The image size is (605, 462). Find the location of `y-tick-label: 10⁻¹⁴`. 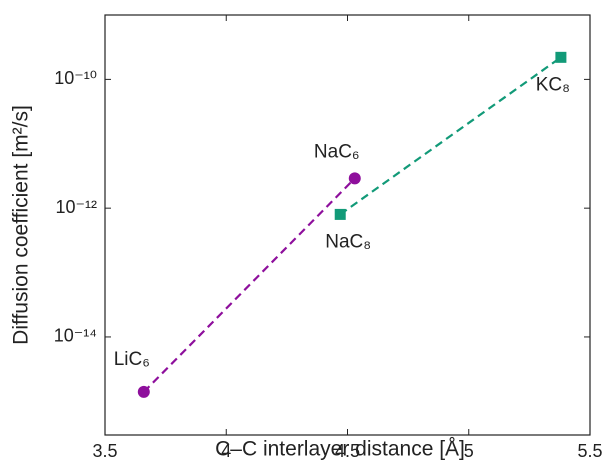

y-tick-label: 10⁻¹⁴ is located at coordinates (75, 336).